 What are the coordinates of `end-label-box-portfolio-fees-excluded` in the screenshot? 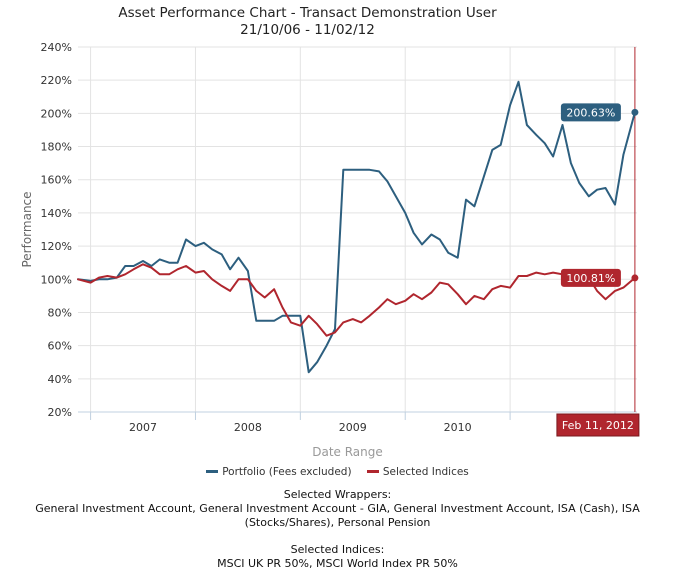 It's located at (590, 112).